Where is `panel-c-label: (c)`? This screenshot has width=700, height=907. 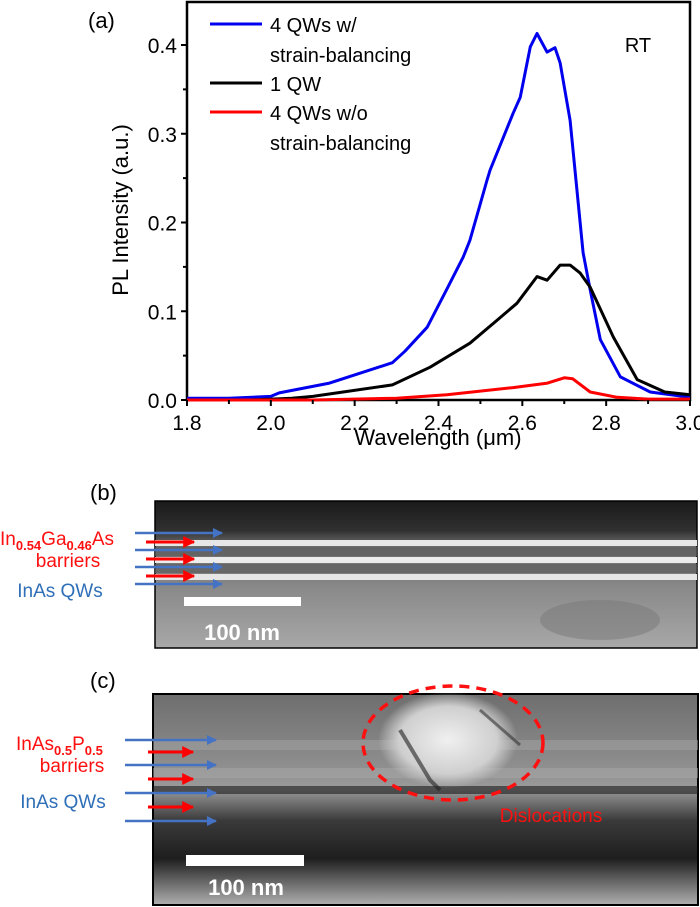 panel-c-label: (c) is located at coordinates (103, 680).